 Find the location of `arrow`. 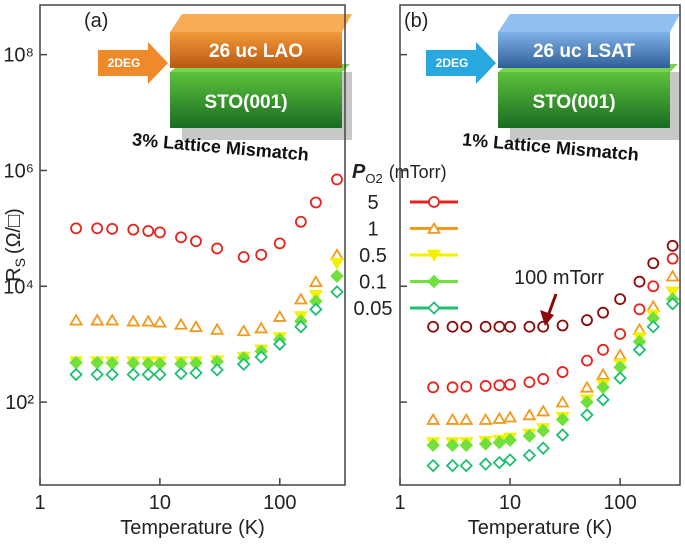

arrow is located at coordinates (133, 63).